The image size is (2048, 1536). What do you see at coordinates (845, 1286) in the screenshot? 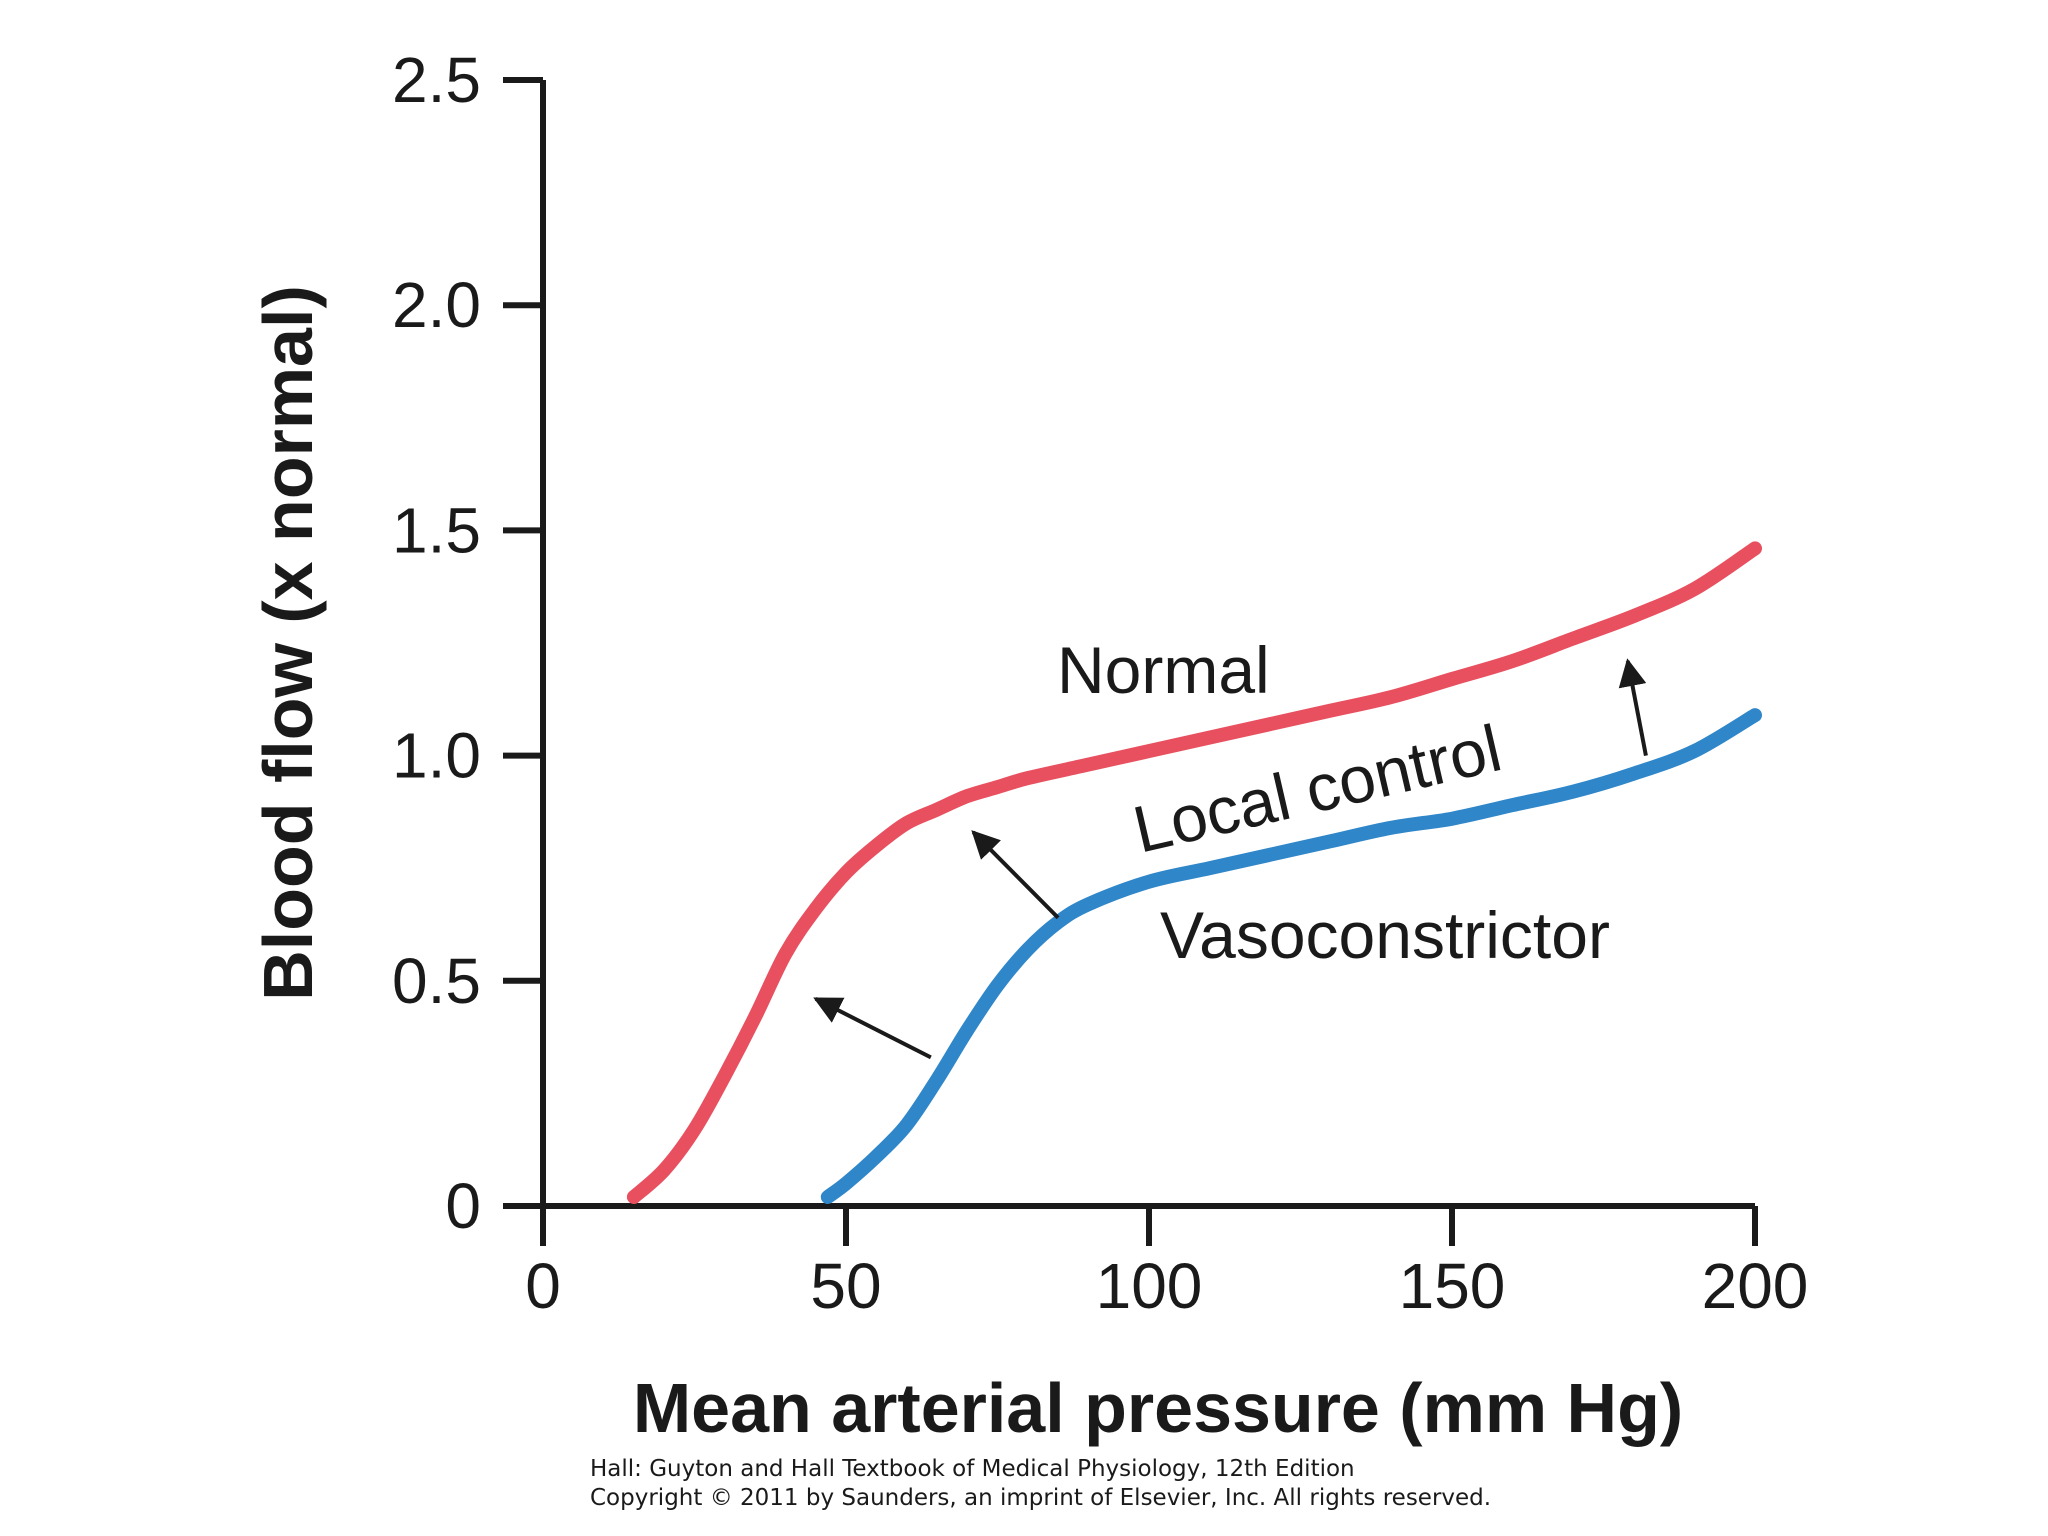
I see `x-tick-label: 50` at bounding box center [845, 1286].